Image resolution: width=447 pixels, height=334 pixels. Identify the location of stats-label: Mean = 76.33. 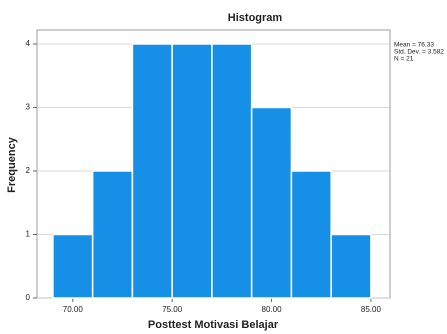
(414, 45).